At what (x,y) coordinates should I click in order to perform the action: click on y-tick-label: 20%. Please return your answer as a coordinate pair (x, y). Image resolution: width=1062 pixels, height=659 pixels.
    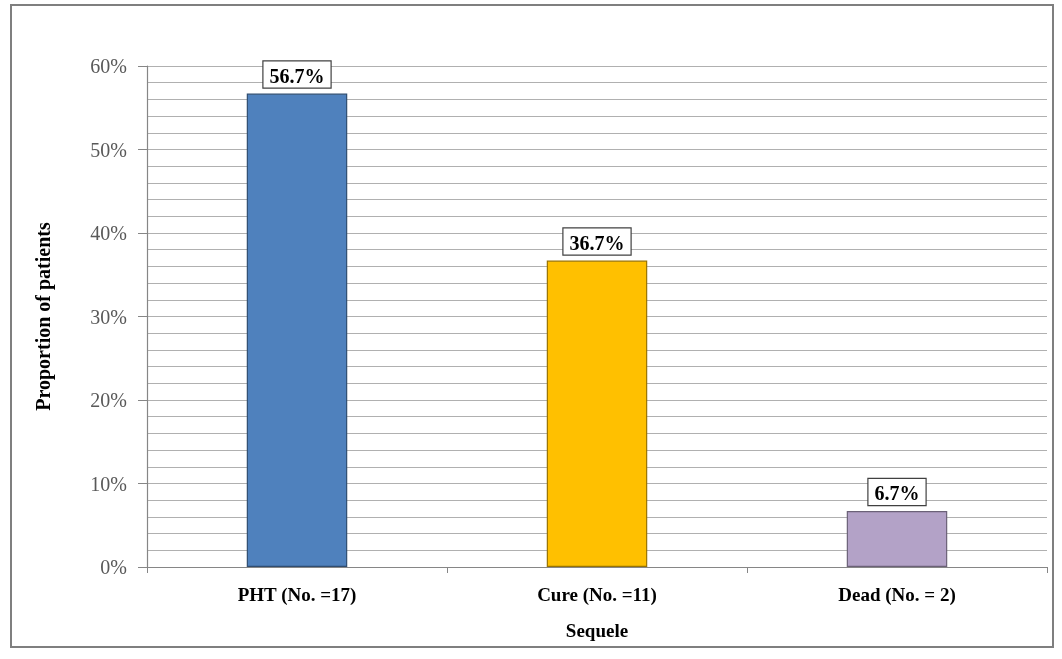
    Looking at the image, I should click on (108, 400).